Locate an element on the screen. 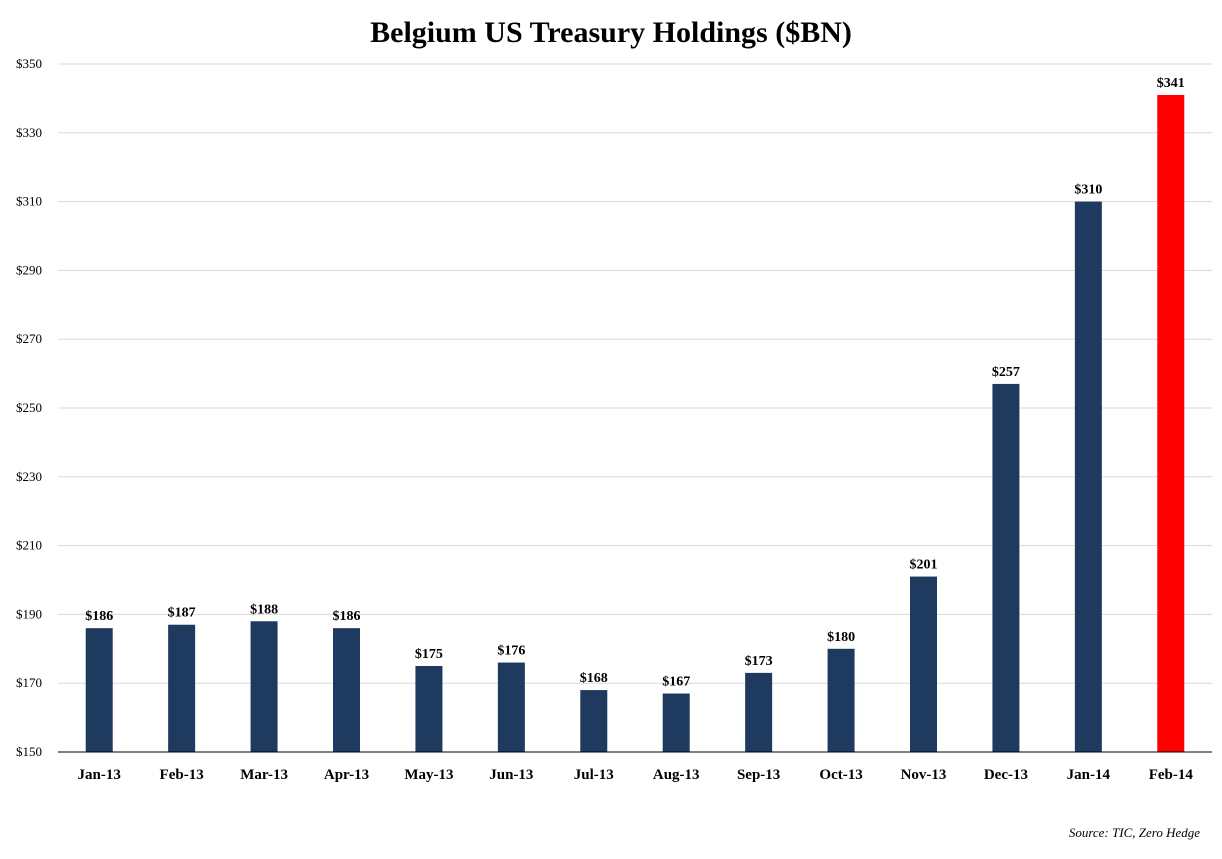  y-tick-label: $210 is located at coordinates (29, 545).